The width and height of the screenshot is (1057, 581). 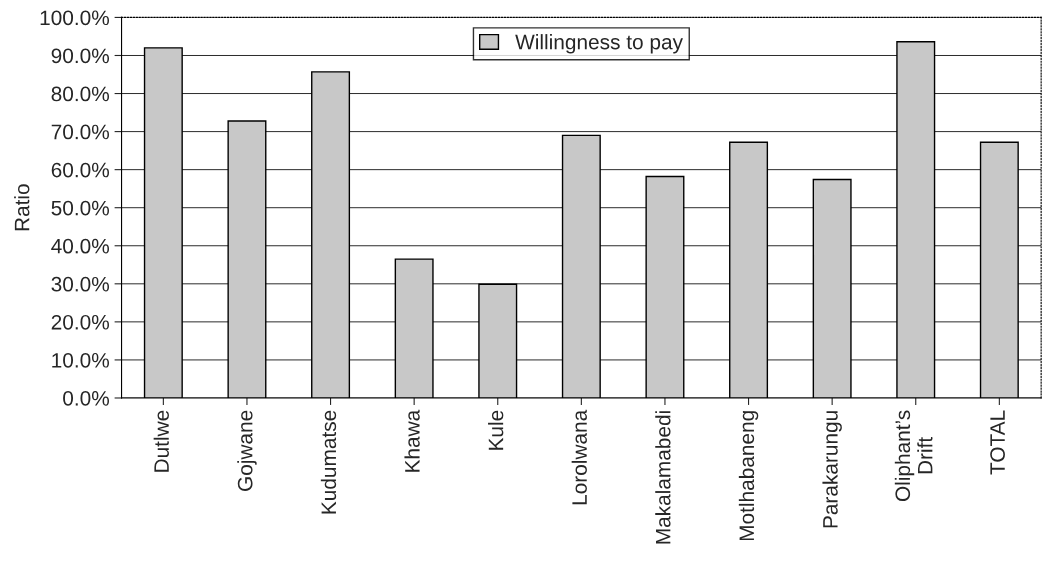 What do you see at coordinates (80, 132) in the screenshot?
I see `y-tick-label: 70.0%` at bounding box center [80, 132].